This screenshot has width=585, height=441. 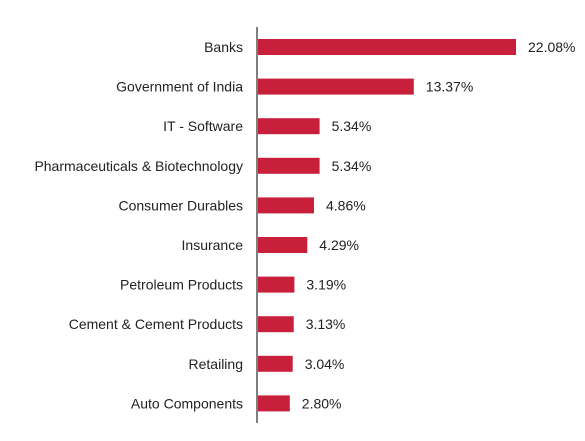 What do you see at coordinates (223, 47) in the screenshot?
I see `category-label: Banks` at bounding box center [223, 47].